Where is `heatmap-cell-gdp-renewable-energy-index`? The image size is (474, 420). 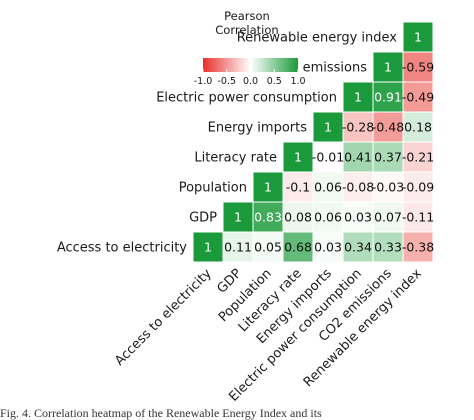 heatmap-cell-gdp-renewable-energy-index is located at coordinates (418, 217).